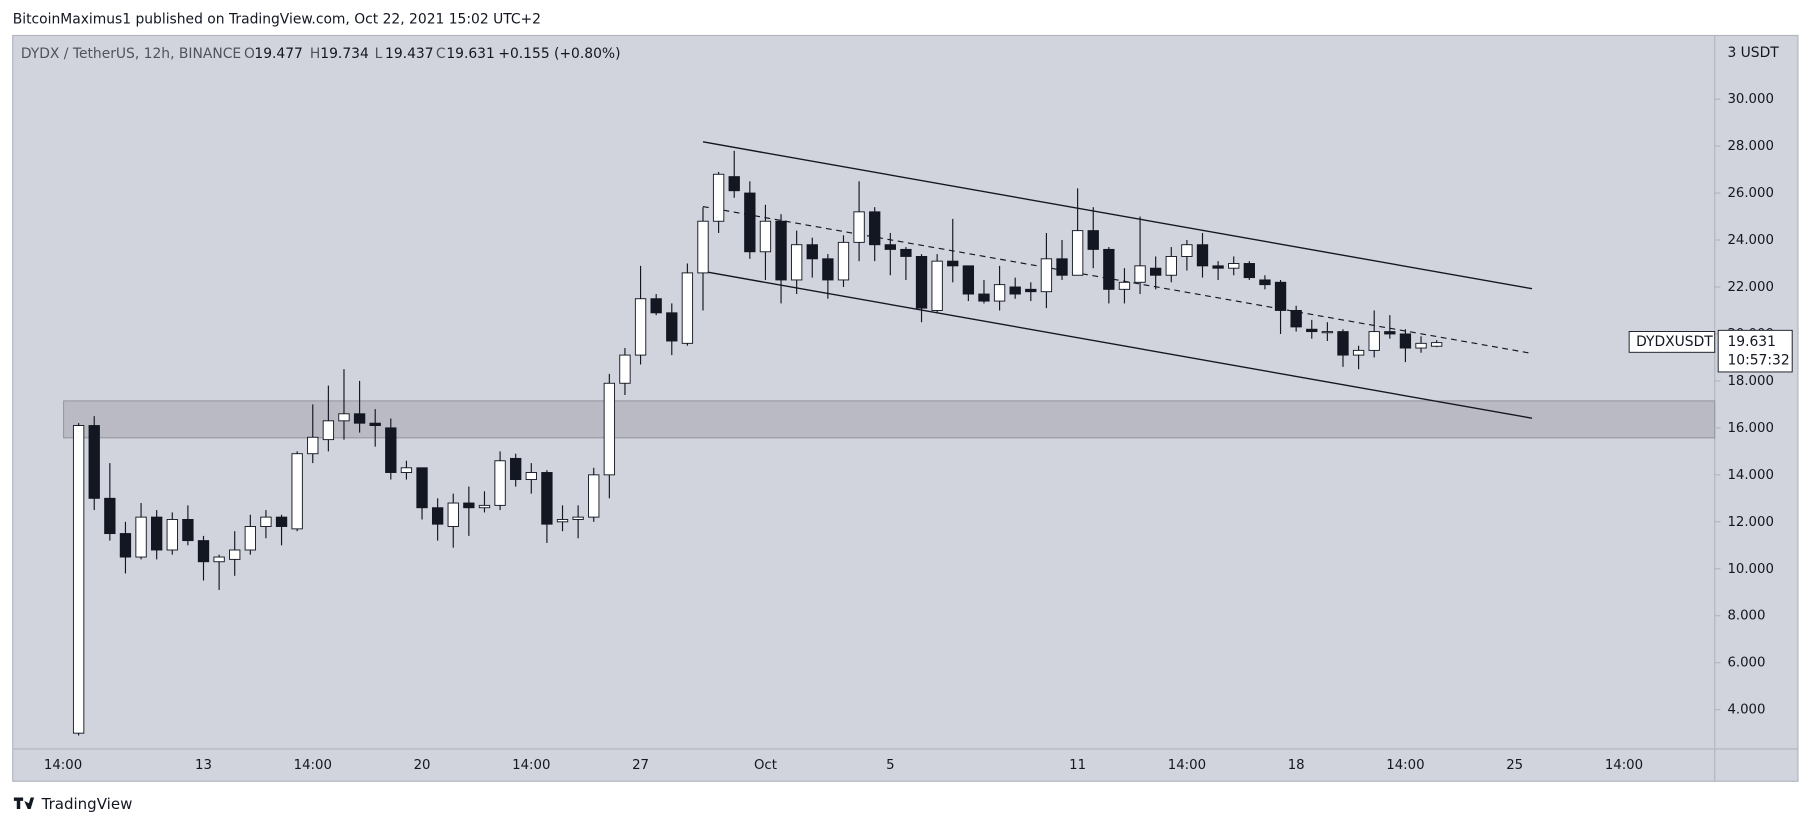 This screenshot has height=826, width=1813. What do you see at coordinates (890, 765) in the screenshot?
I see `x-tick-label: 5` at bounding box center [890, 765].